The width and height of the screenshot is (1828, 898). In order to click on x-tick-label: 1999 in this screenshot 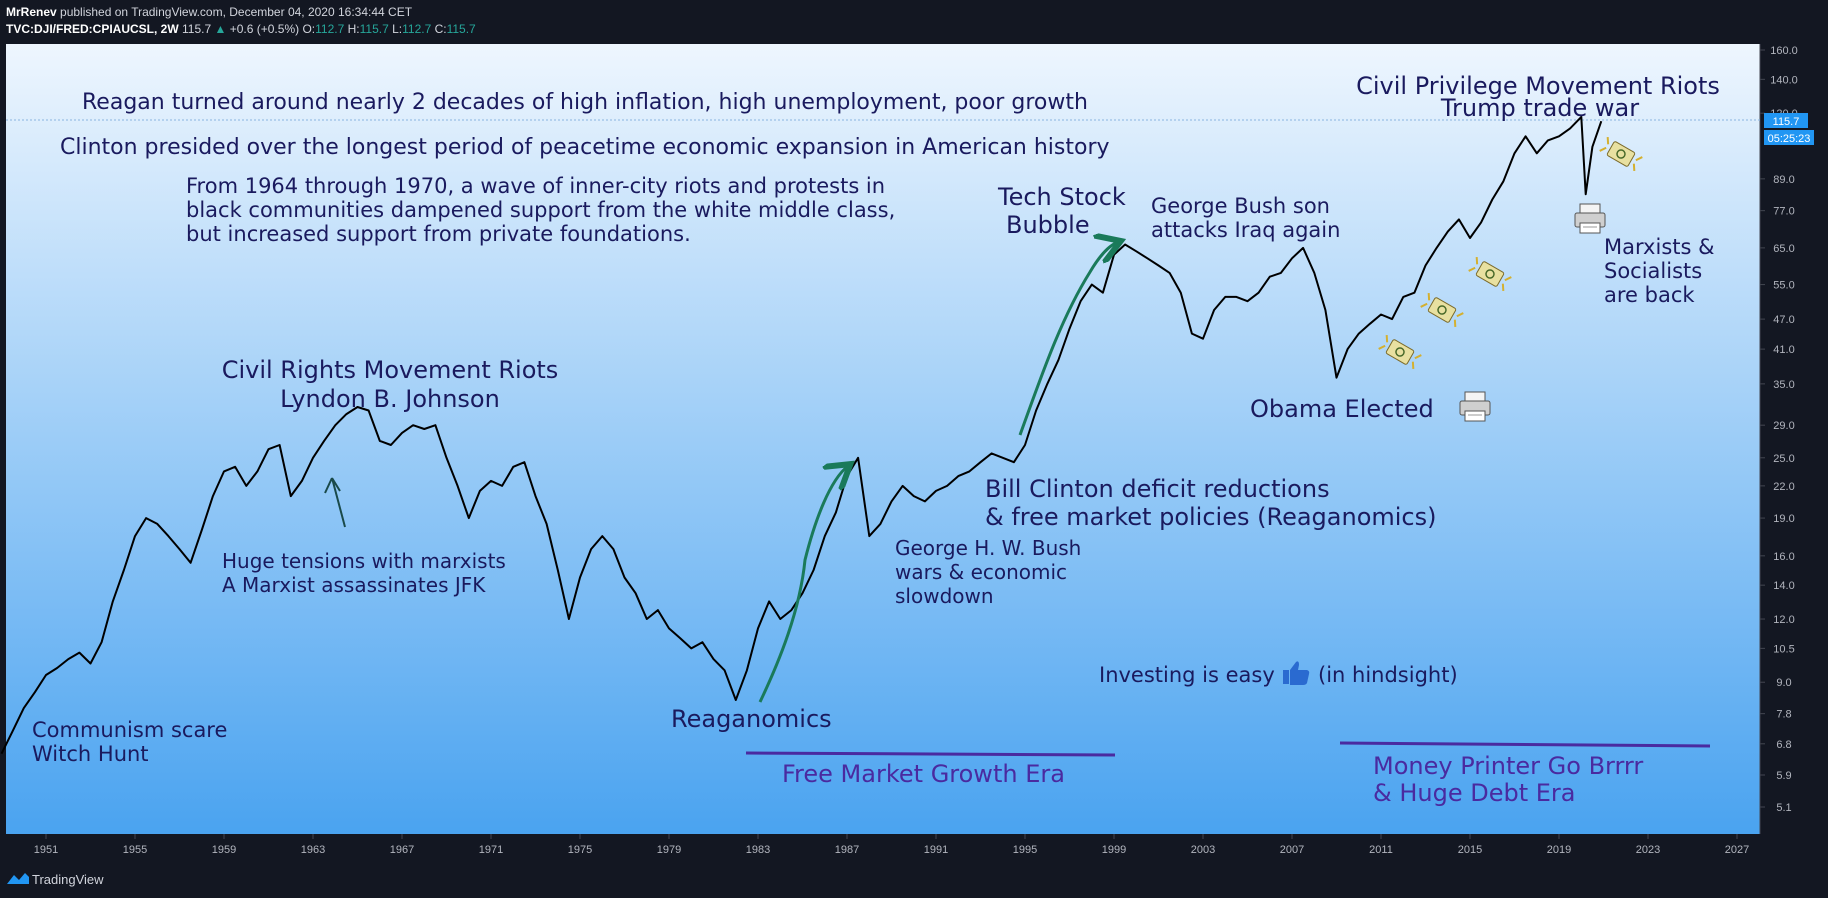, I will do `click(1114, 850)`.